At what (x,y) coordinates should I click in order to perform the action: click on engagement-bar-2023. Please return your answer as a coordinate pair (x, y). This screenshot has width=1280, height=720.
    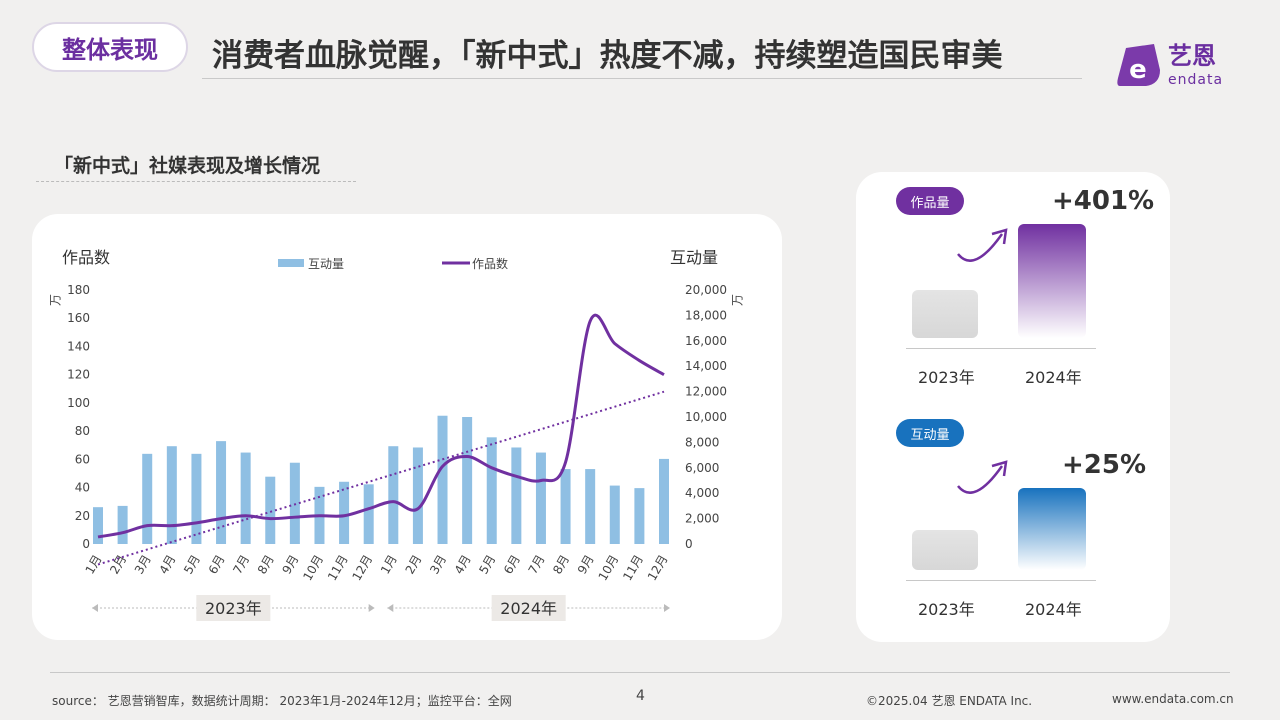
    Looking at the image, I should click on (945, 550).